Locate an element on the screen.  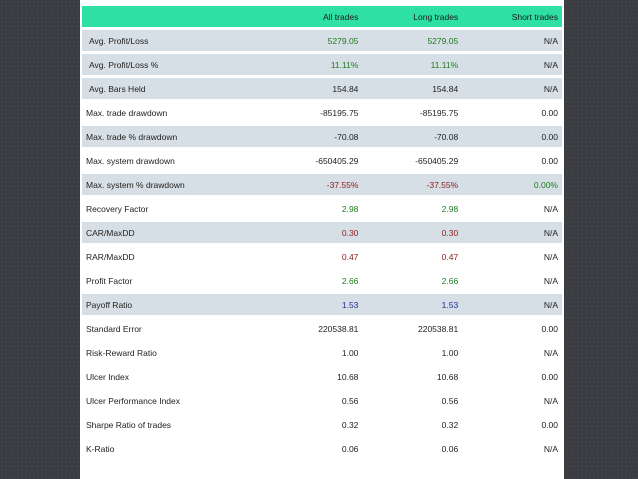
table-row: CAR/MaxDD 0.30 0.30 N/A is located at coordinates (322, 232).